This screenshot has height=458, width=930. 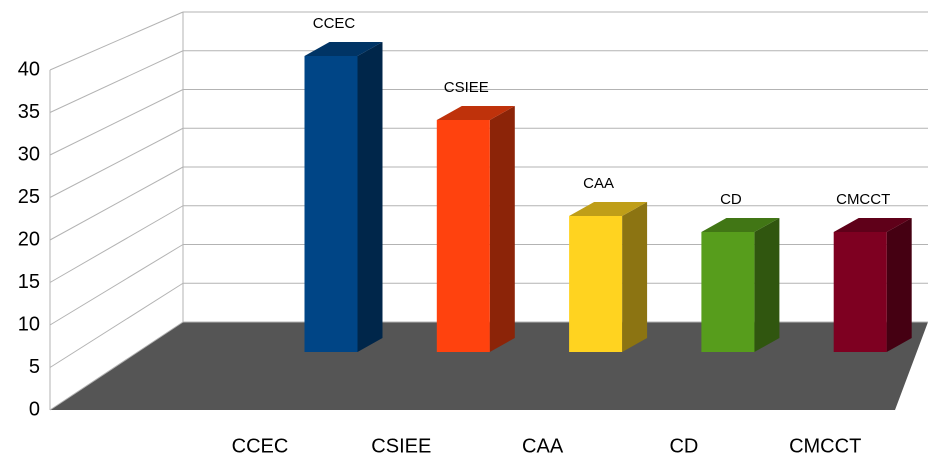 What do you see at coordinates (598, 183) in the screenshot?
I see `data-label: CAA` at bounding box center [598, 183].